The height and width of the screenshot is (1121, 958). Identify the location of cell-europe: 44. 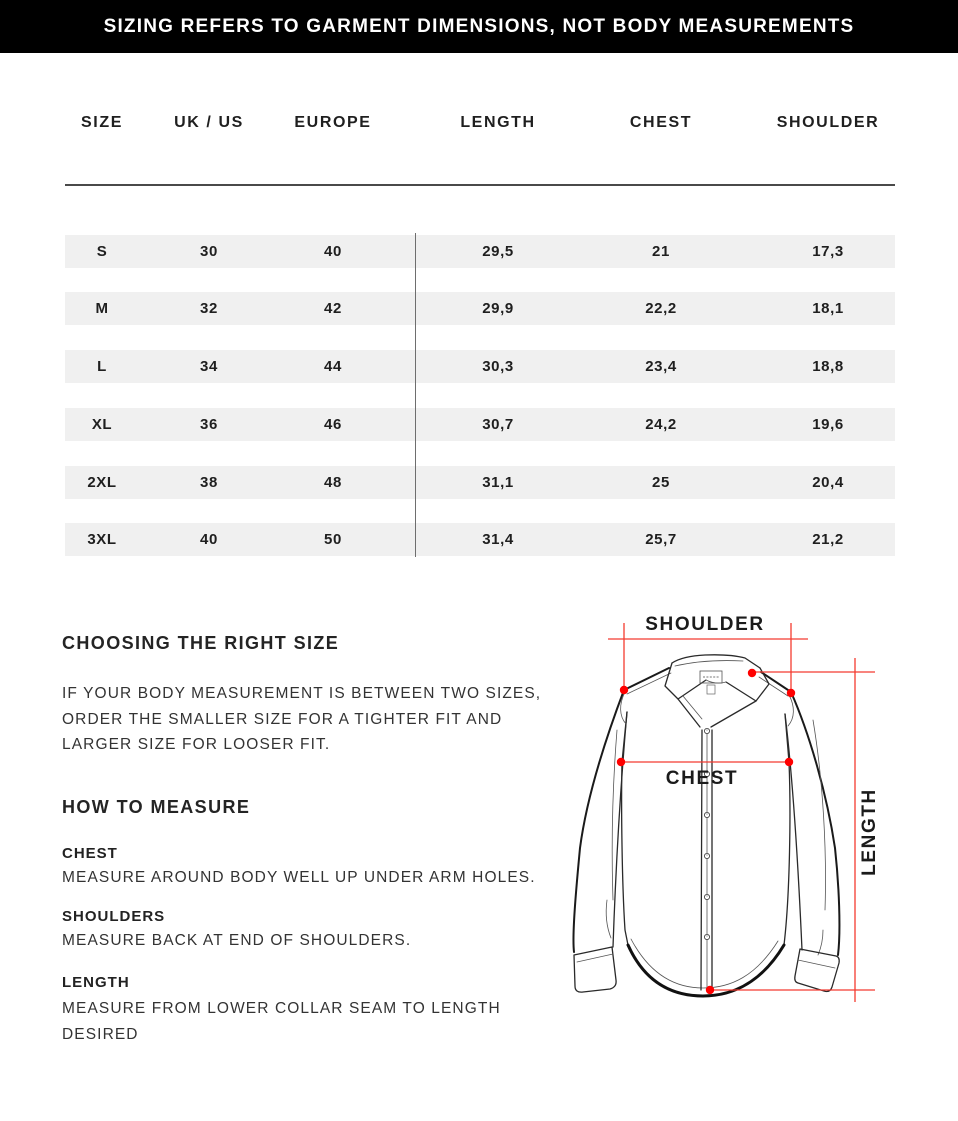
(333, 366).